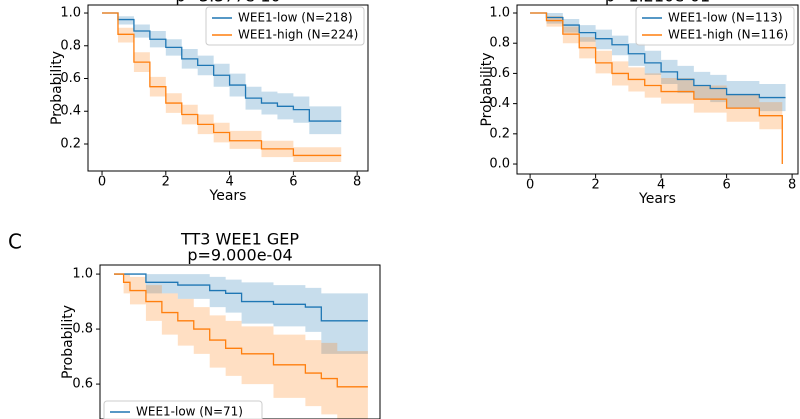  Describe the element at coordinates (15, 242) in the screenshot. I see `panel-label: C` at that location.